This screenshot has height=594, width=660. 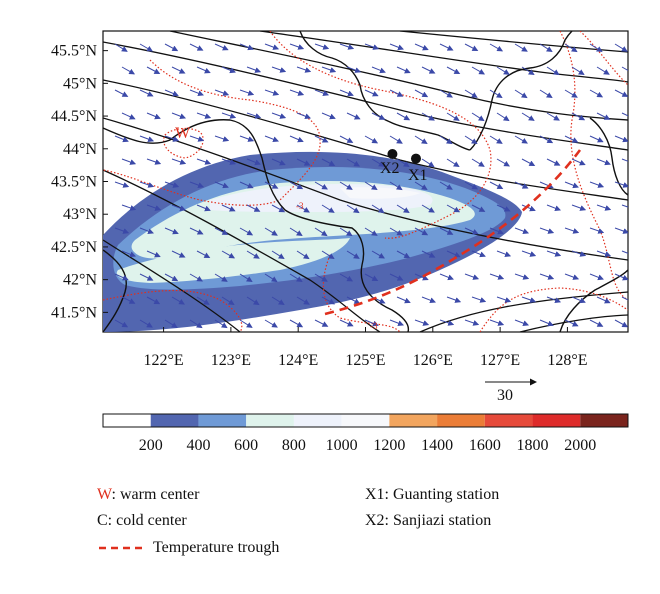 I want to click on contour-label-b: -3, so click(x=374, y=326).